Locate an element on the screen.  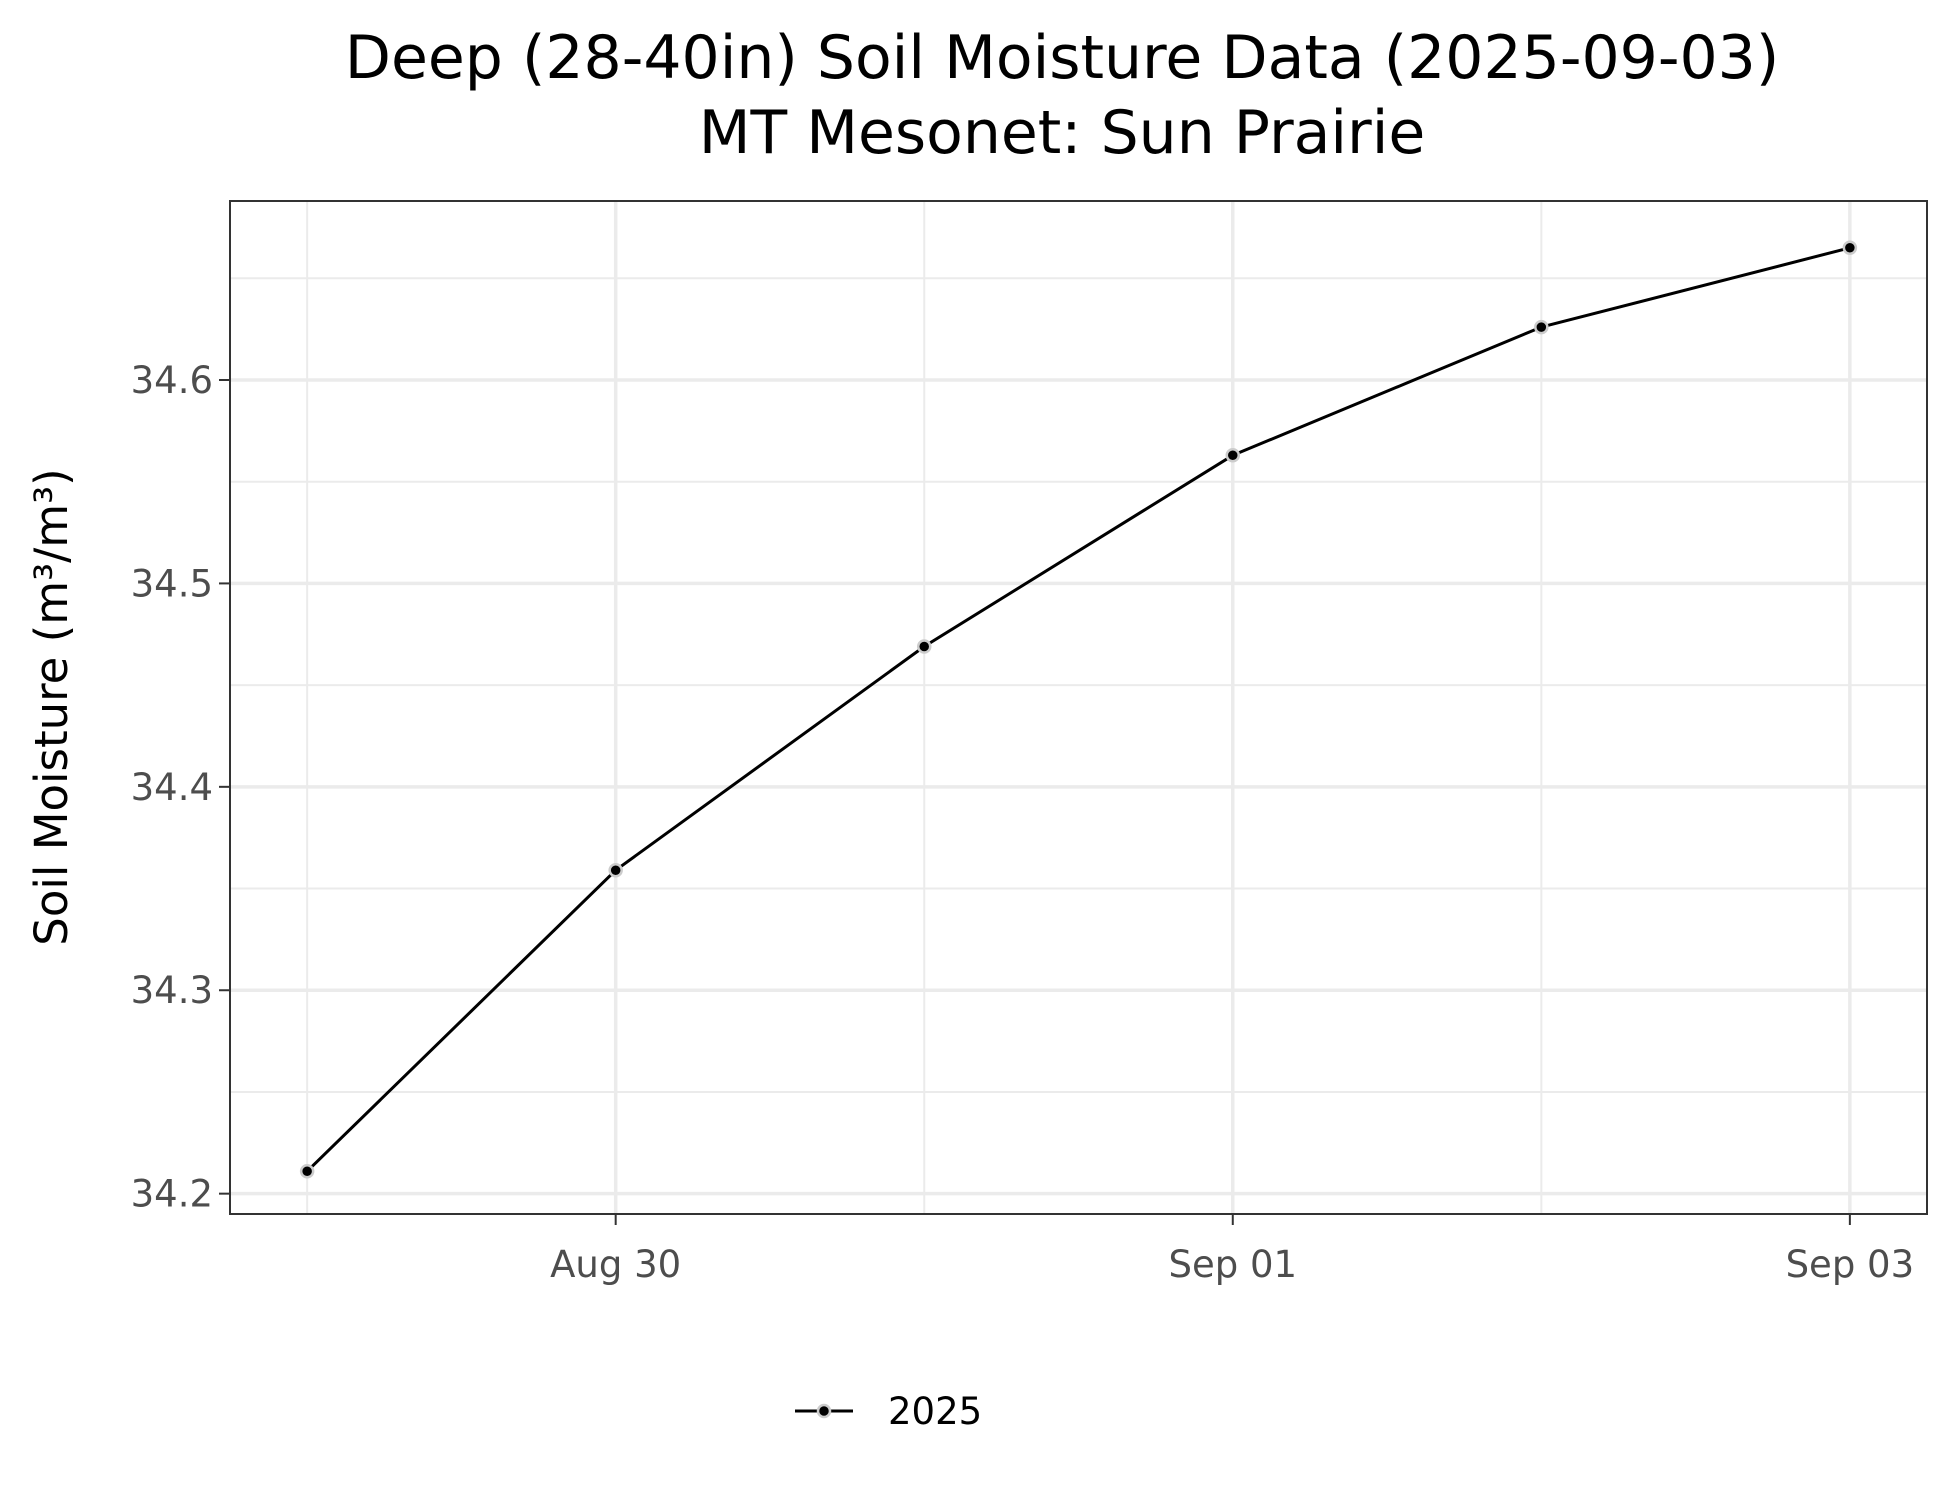
legend-point-2025 is located at coordinates (824, 1411).